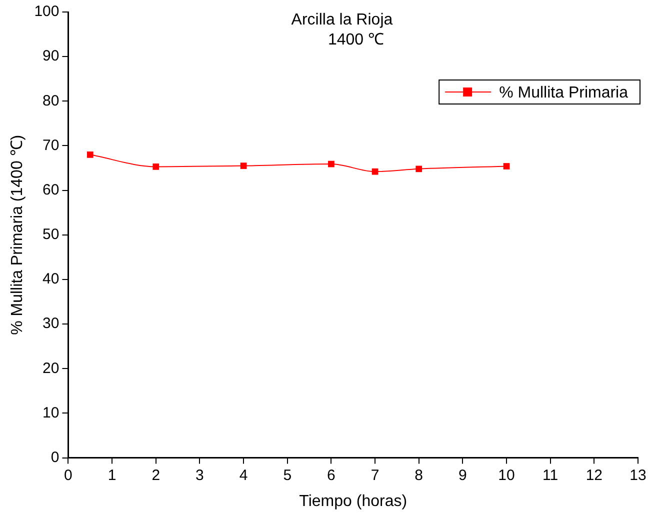 This screenshot has width=668, height=519. I want to click on x-tick-label: 1, so click(112, 475).